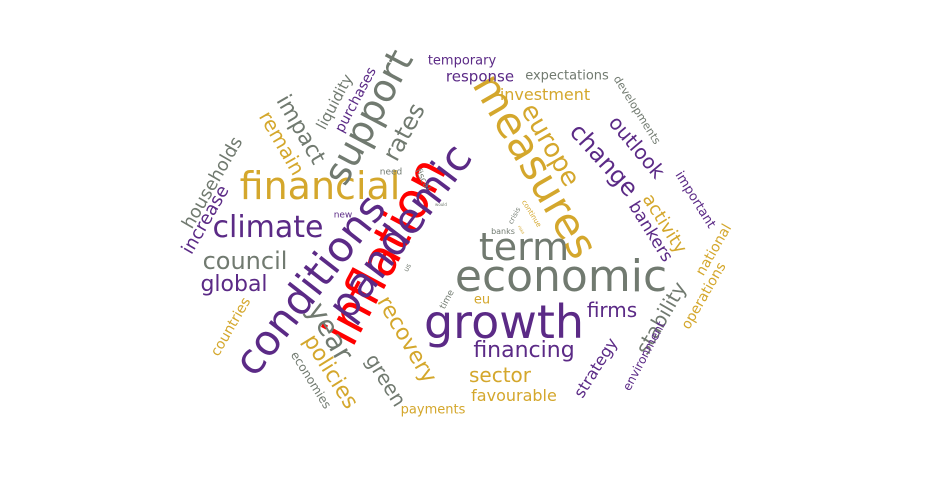  I want to click on word-expectations: expectations, so click(567, 76).